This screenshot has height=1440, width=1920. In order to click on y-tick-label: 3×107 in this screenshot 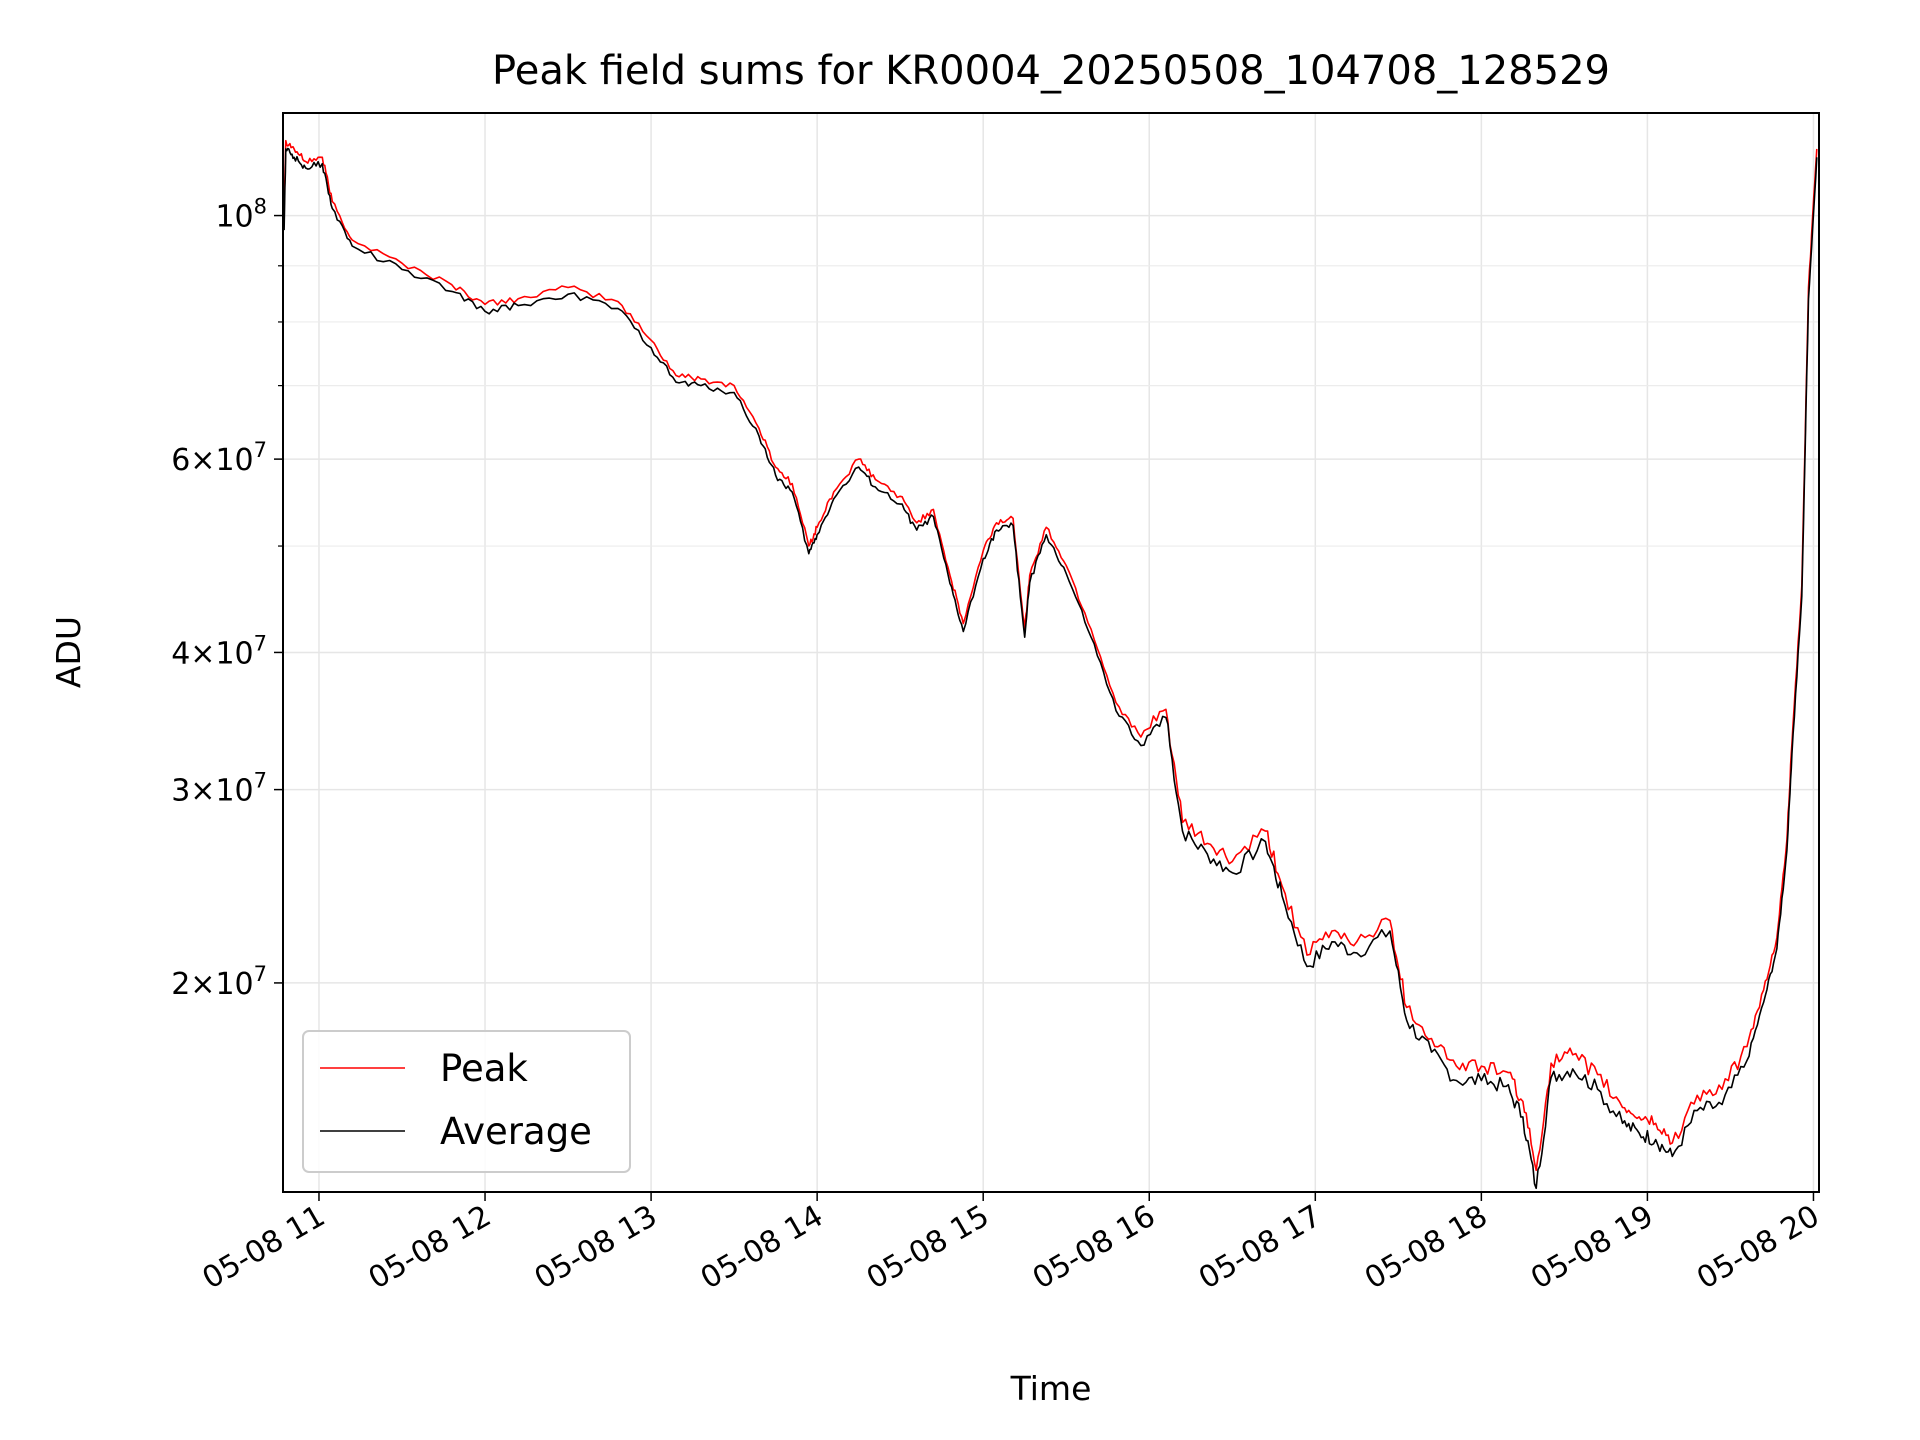, I will do `click(219, 789)`.